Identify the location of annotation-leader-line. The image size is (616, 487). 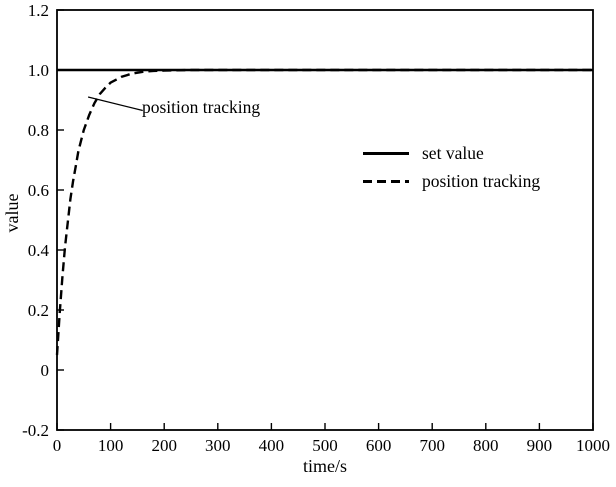
(115, 104).